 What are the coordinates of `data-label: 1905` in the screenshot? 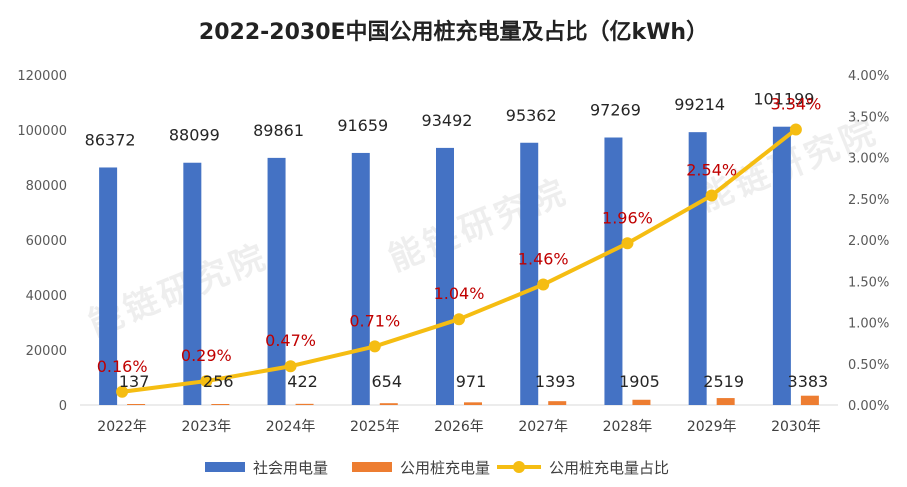 It's located at (639, 381).